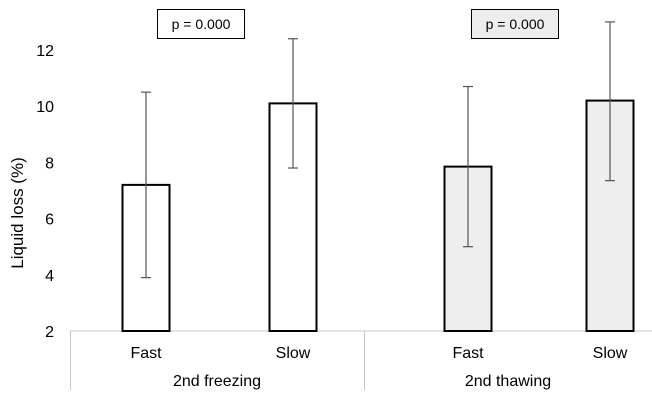 The width and height of the screenshot is (652, 395). Describe the element at coordinates (508, 381) in the screenshot. I see `group-label: 2nd thawing` at that location.